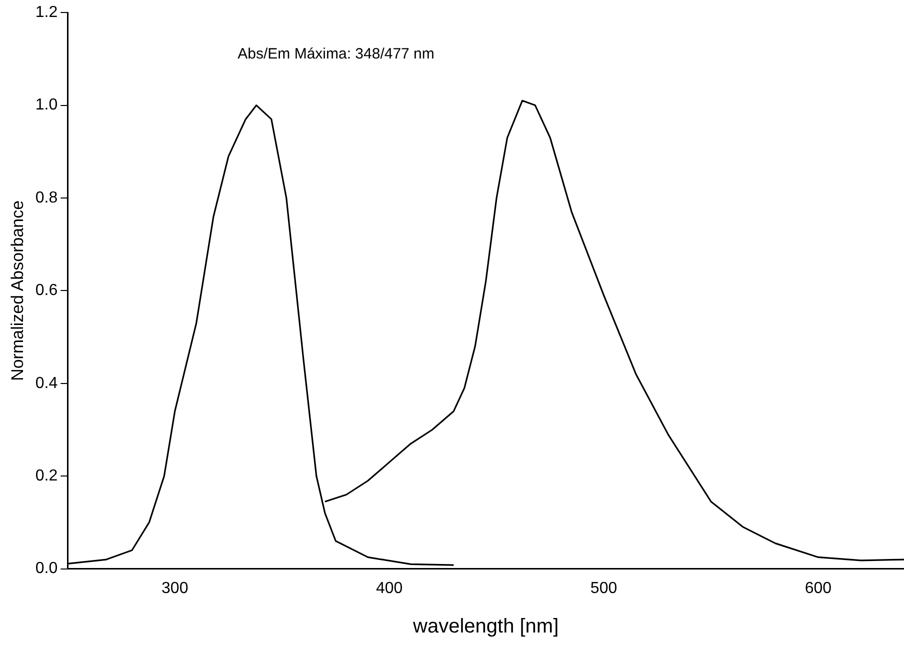 Image resolution: width=904 pixels, height=647 pixels. Describe the element at coordinates (604, 588) in the screenshot. I see `x-tick-label: 500` at that location.